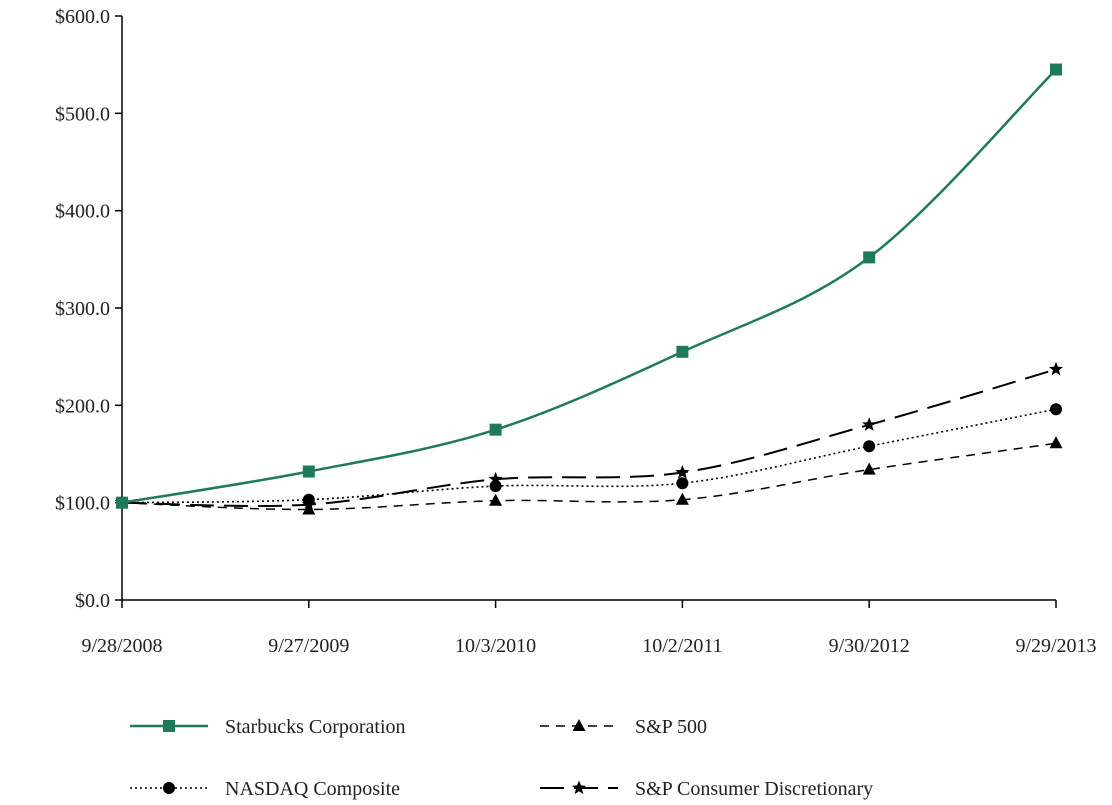  What do you see at coordinates (869, 646) in the screenshot?
I see `x-tick-label: 9/30/2012` at bounding box center [869, 646].